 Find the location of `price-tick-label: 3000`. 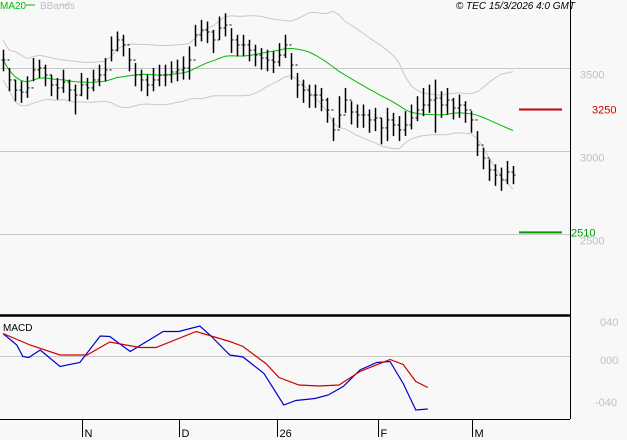

price-tick-label: 3000 is located at coordinates (592, 159).